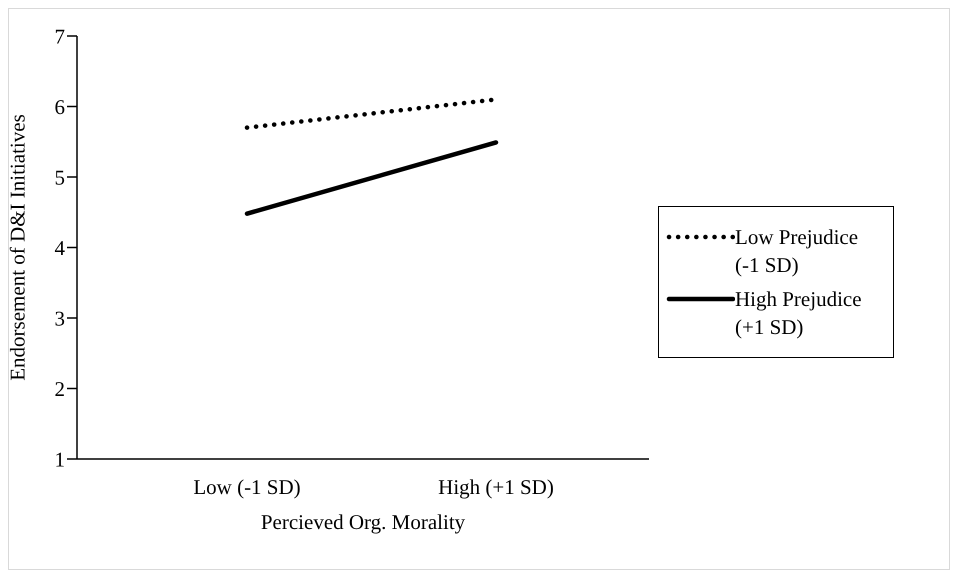  What do you see at coordinates (496, 486) in the screenshot?
I see `x-tick-label: High (+1 SD)` at bounding box center [496, 486].